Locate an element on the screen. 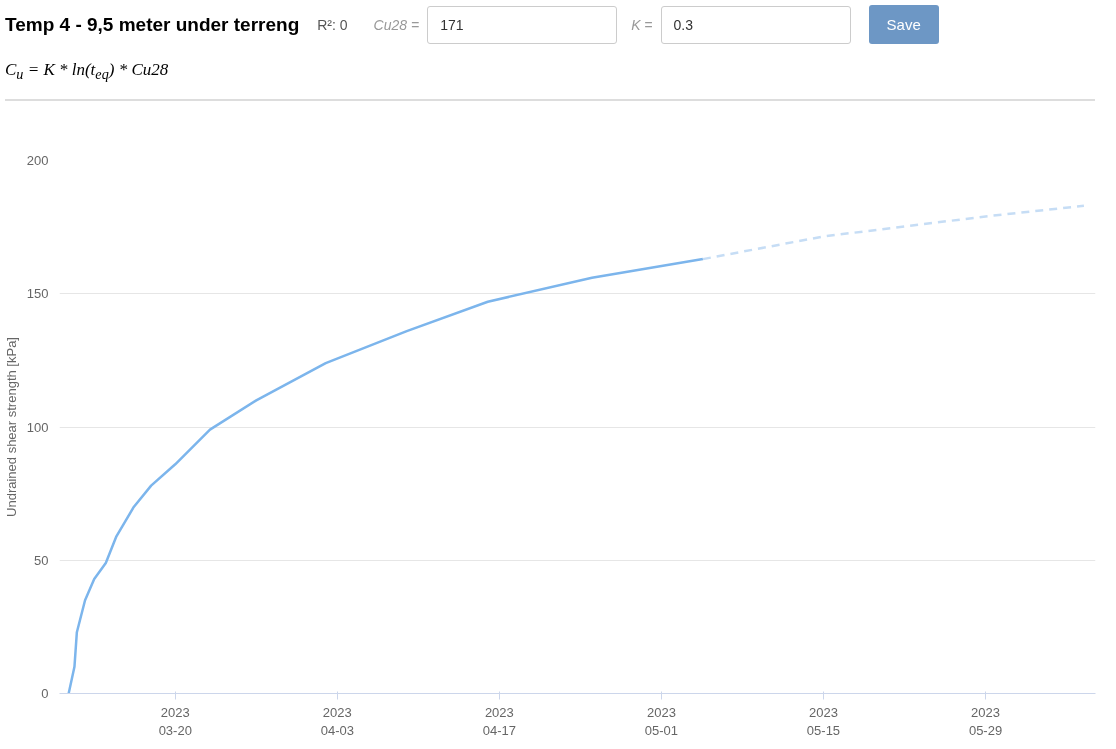 The height and width of the screenshot is (749, 1116). y-tick-label: 200 is located at coordinates (37, 160).